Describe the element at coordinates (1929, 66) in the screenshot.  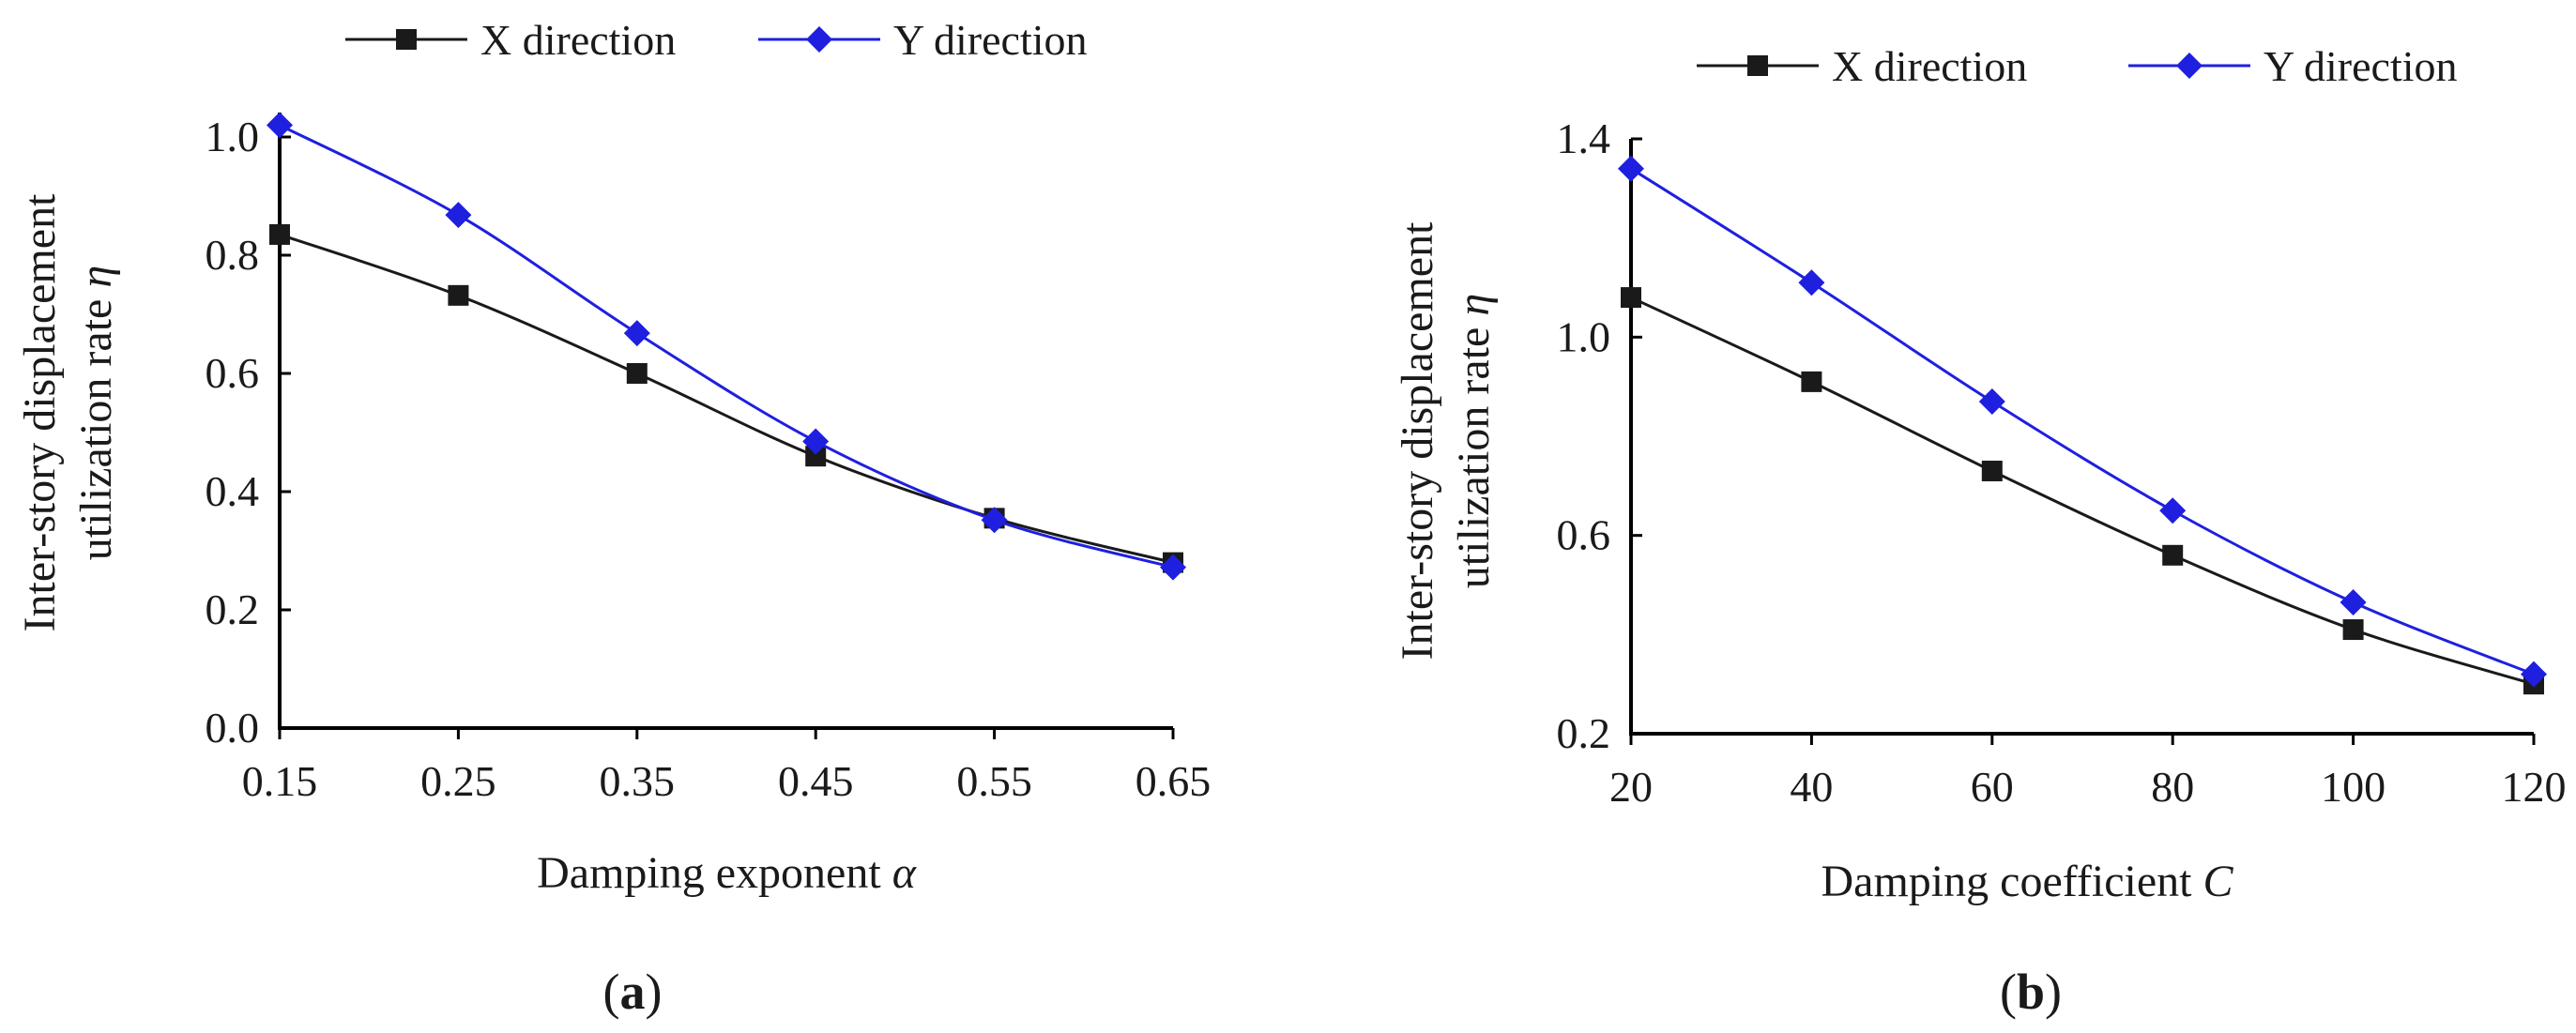
I see `legend-b-x-label: X direction` at that location.